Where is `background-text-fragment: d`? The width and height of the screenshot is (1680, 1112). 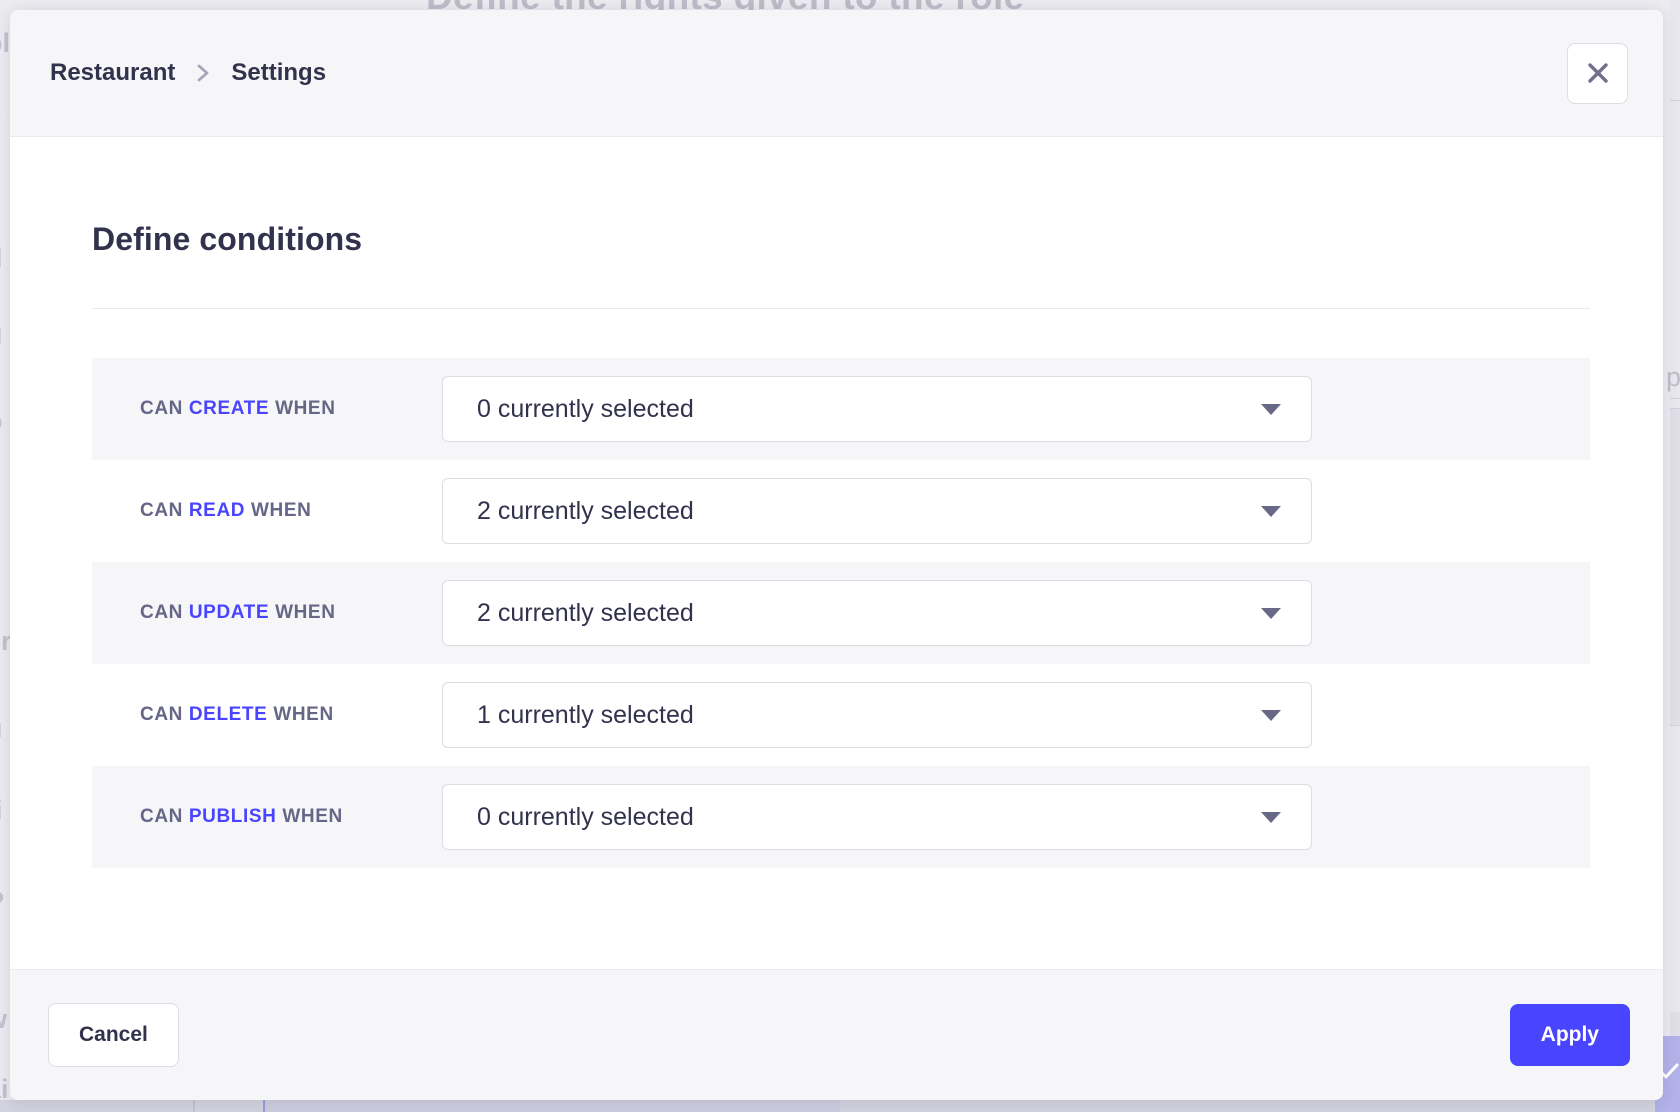 background-text-fragment: d is located at coordinates (7, 258).